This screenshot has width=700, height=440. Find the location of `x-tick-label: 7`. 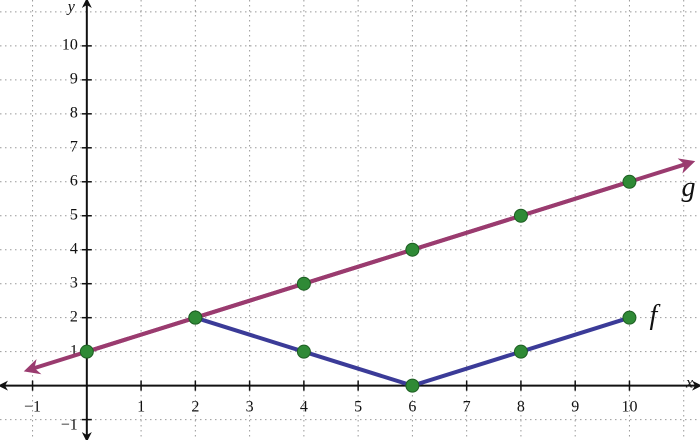

x-tick-label: 7 is located at coordinates (467, 406).